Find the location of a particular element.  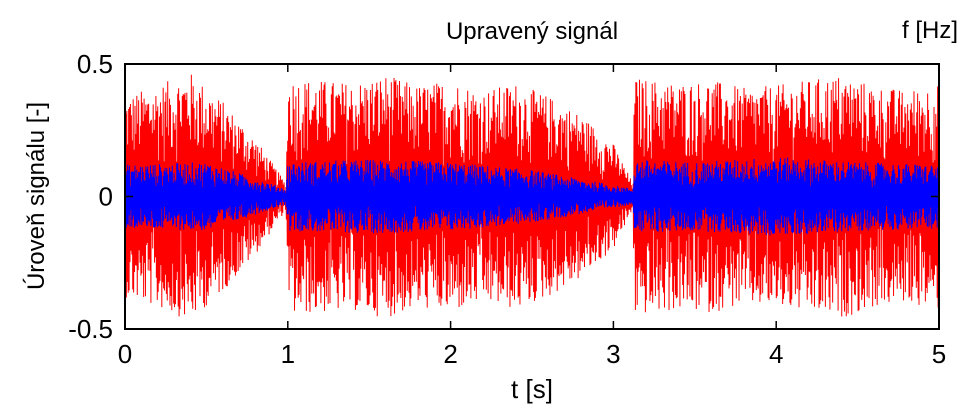

y-tick-label: 0.5 is located at coordinates (95, 64).